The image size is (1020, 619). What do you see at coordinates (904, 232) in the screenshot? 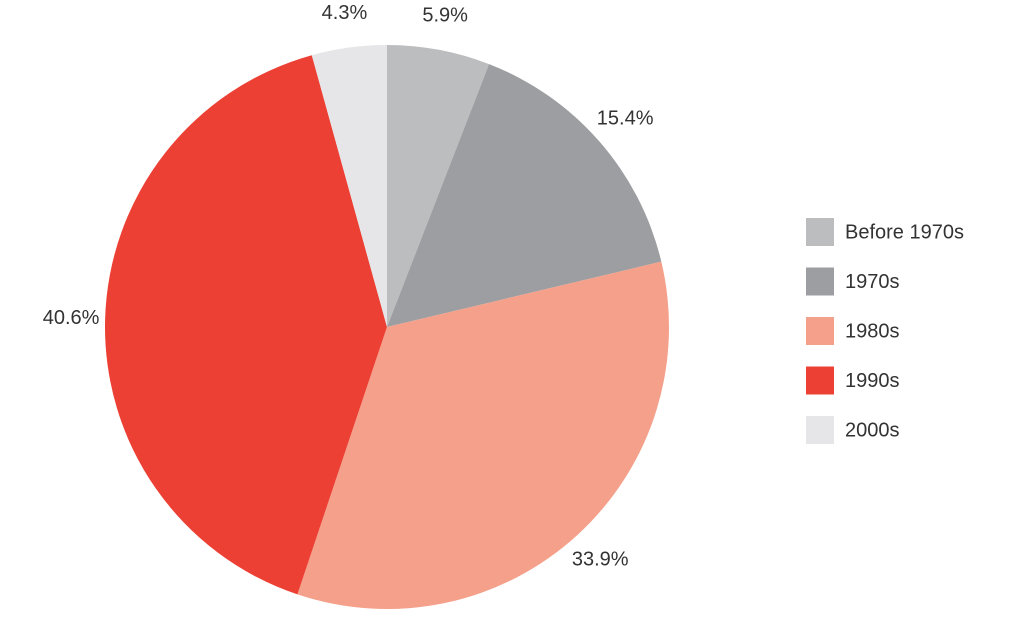
I see `legend-label: Before 1970s` at bounding box center [904, 232].